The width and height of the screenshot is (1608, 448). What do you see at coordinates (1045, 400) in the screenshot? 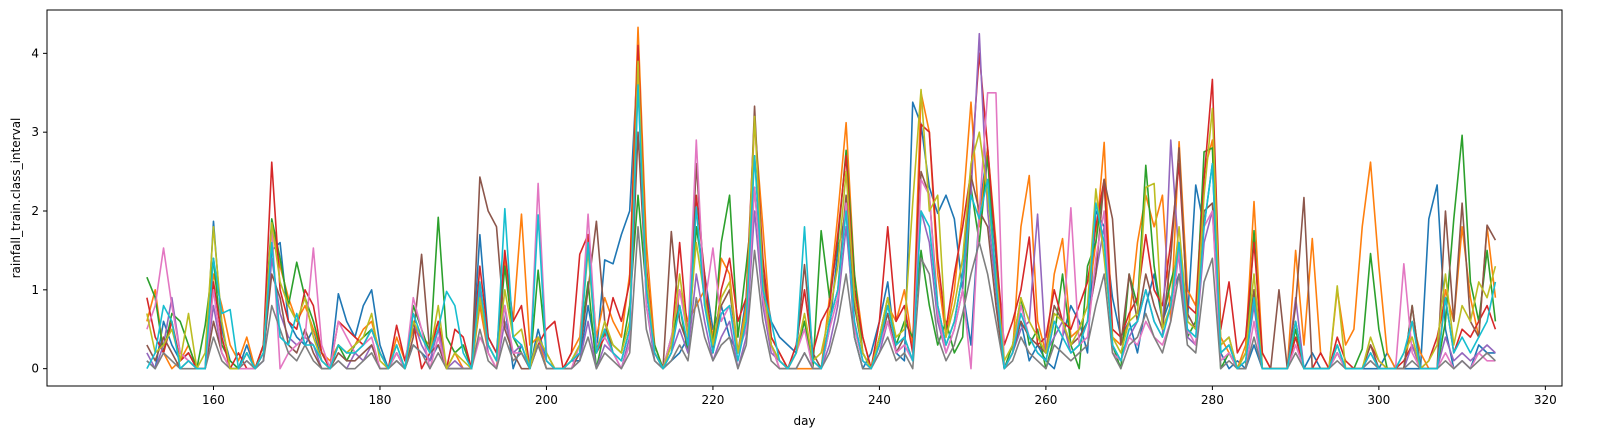
I see `x-tick-label: 260` at bounding box center [1045, 400].